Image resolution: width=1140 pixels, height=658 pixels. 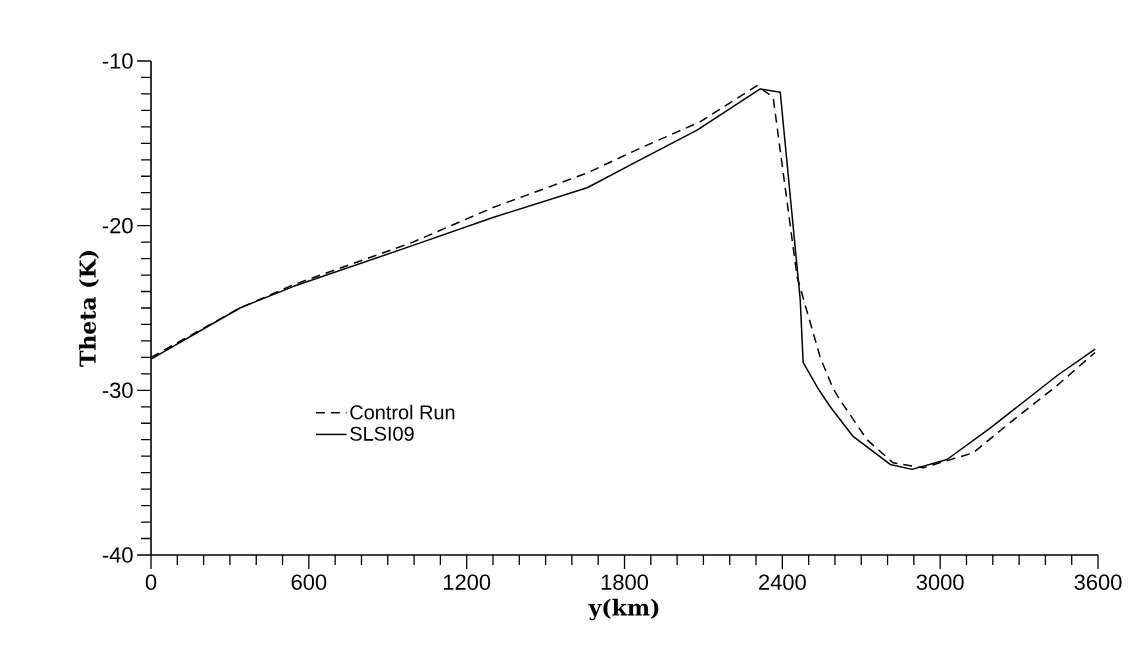 What do you see at coordinates (940, 582) in the screenshot?
I see `x-tick-label: 3000` at bounding box center [940, 582].